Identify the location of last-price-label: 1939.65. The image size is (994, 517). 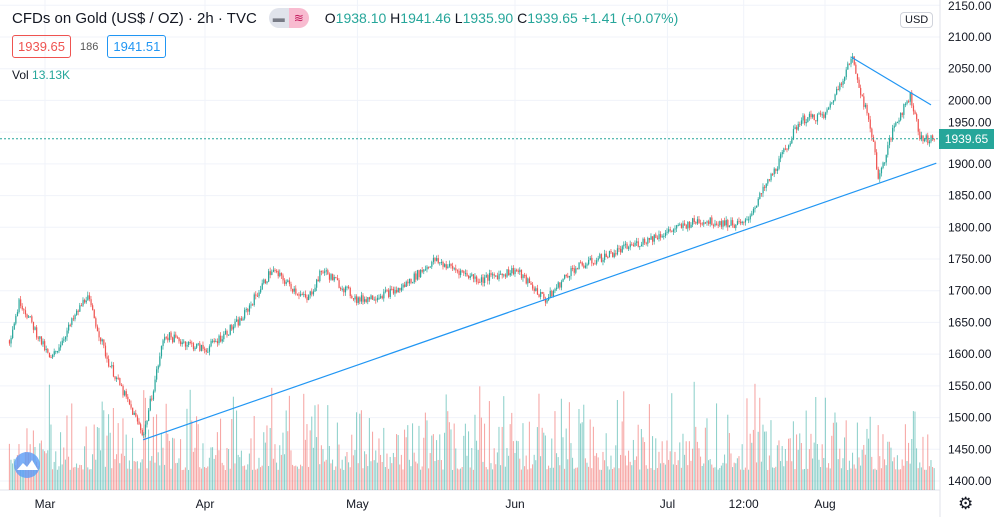
(966, 138).